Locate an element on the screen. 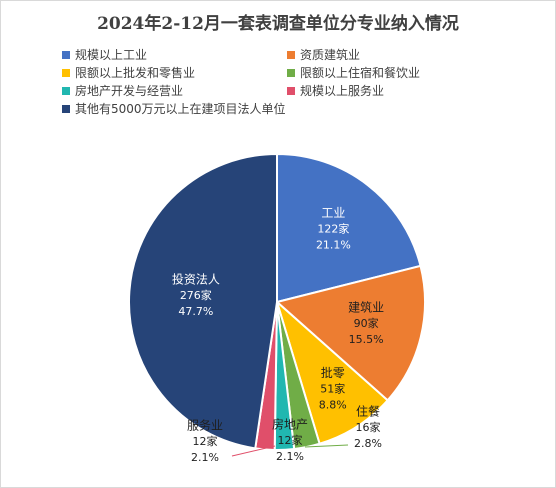 The width and height of the screenshot is (556, 488). legend-label: 其他有5000万元以上在建项目法人单位 is located at coordinates (180, 109).